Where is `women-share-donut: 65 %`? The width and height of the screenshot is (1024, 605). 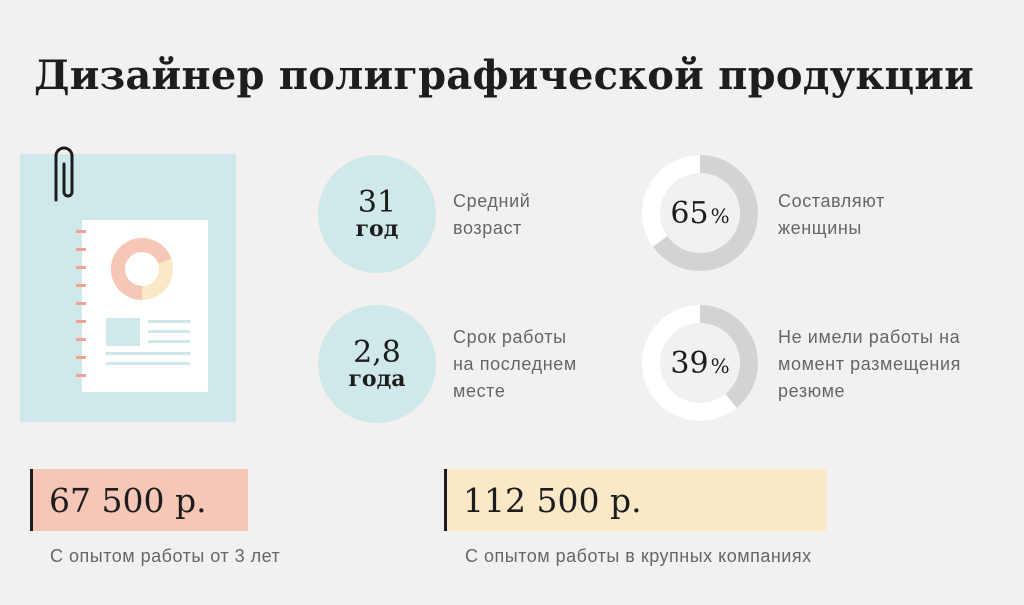
women-share-donut: 65 % is located at coordinates (700, 213).